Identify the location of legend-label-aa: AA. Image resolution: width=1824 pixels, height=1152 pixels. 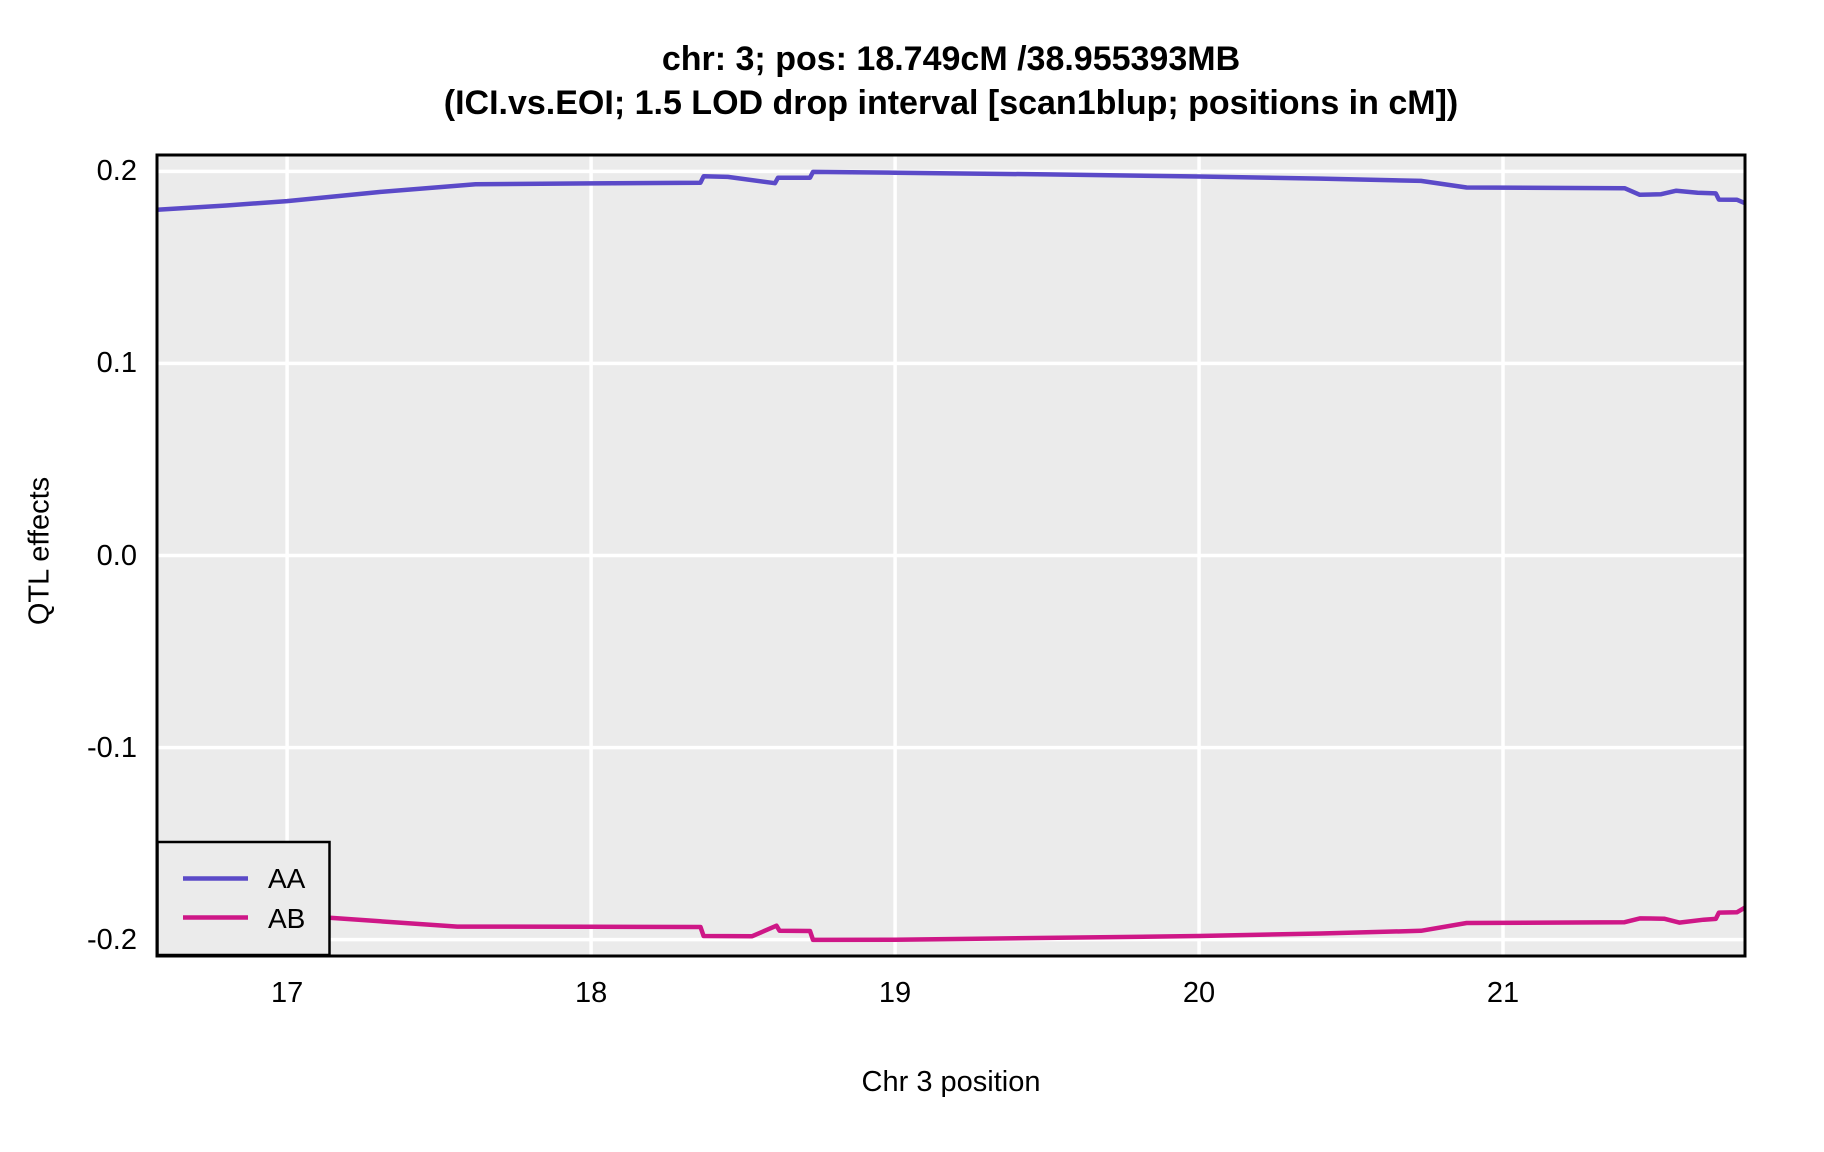
(287, 878).